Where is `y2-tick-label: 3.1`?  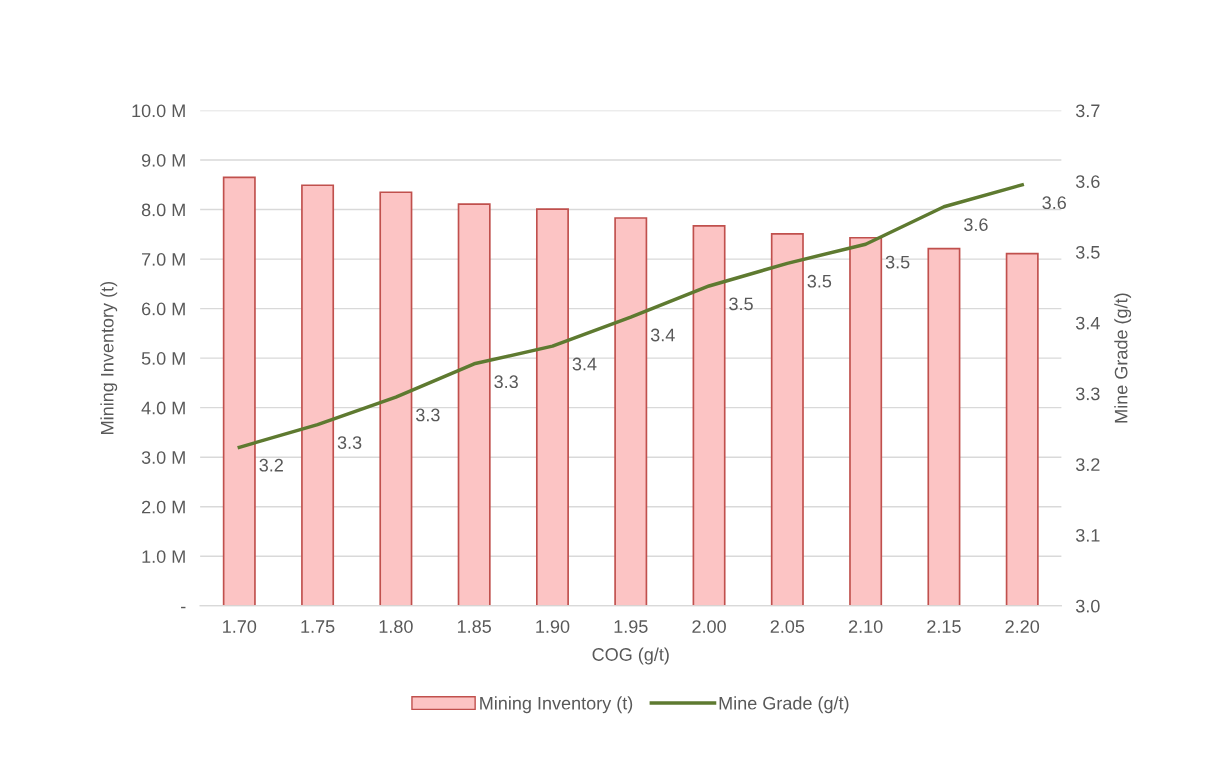 y2-tick-label: 3.1 is located at coordinates (1087, 535).